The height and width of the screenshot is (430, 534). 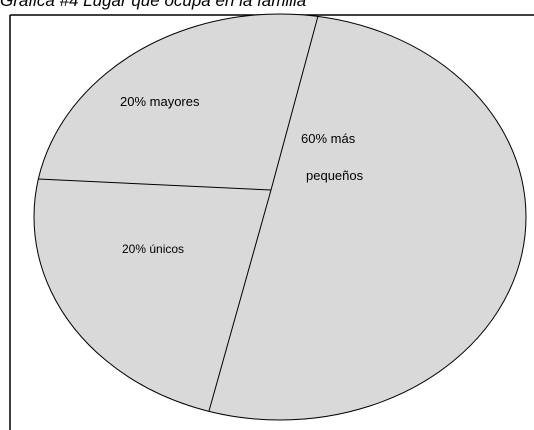 I want to click on slice-label-pequenos-line1: 60% más, so click(x=328, y=138).